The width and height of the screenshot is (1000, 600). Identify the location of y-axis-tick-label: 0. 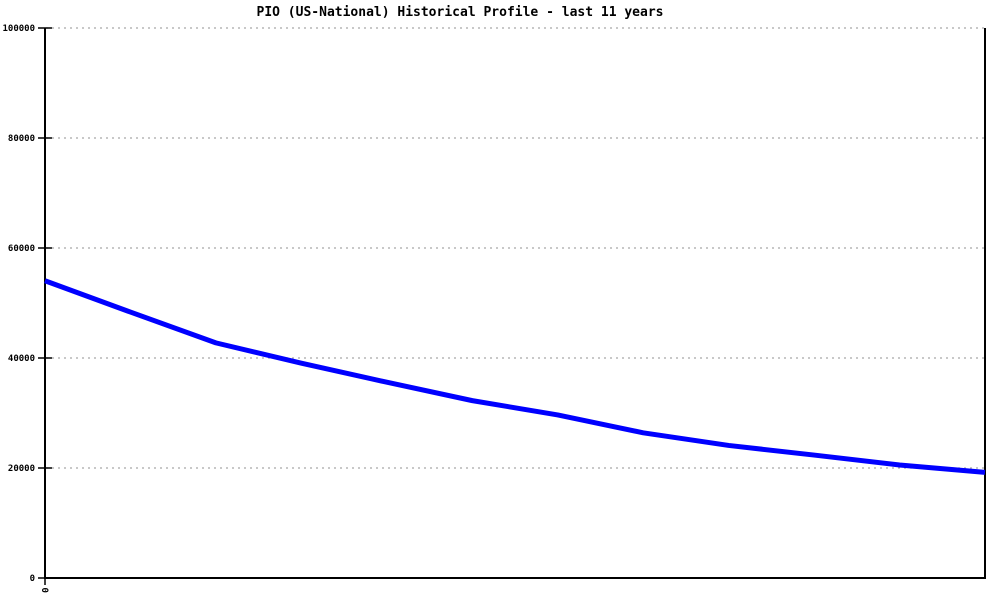
(32, 579).